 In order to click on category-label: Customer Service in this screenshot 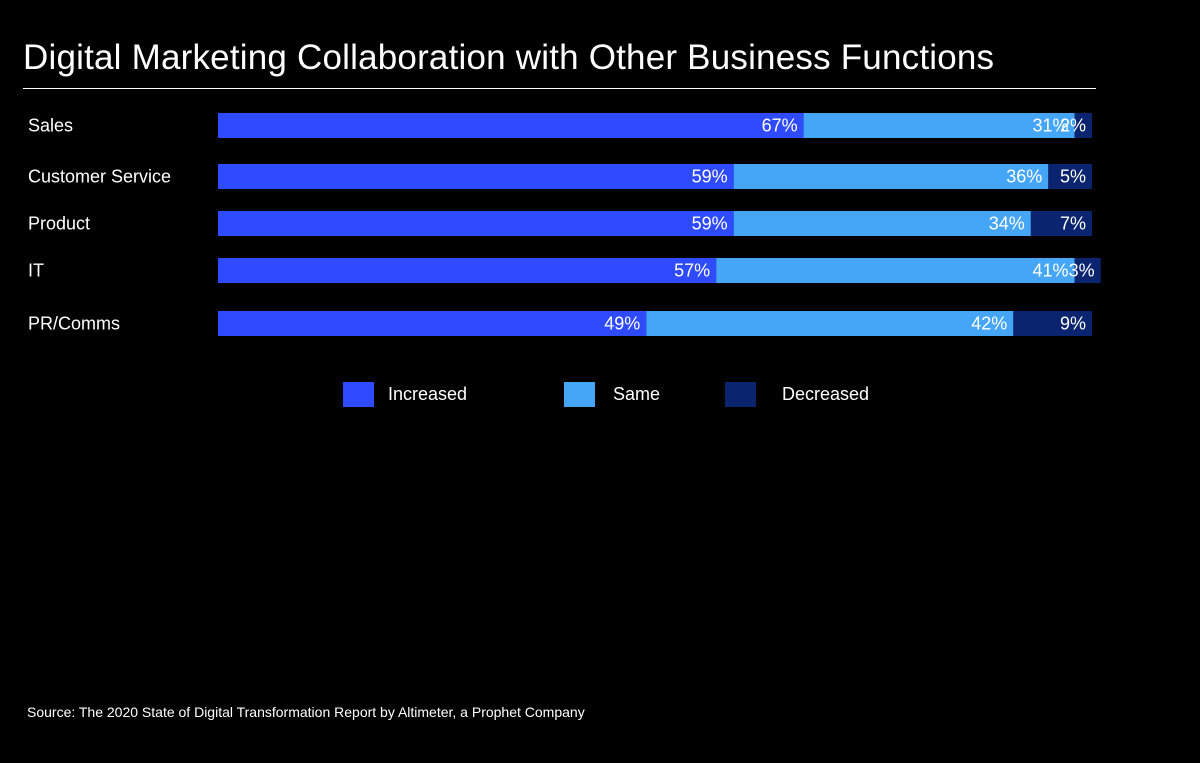, I will do `click(99, 177)`.